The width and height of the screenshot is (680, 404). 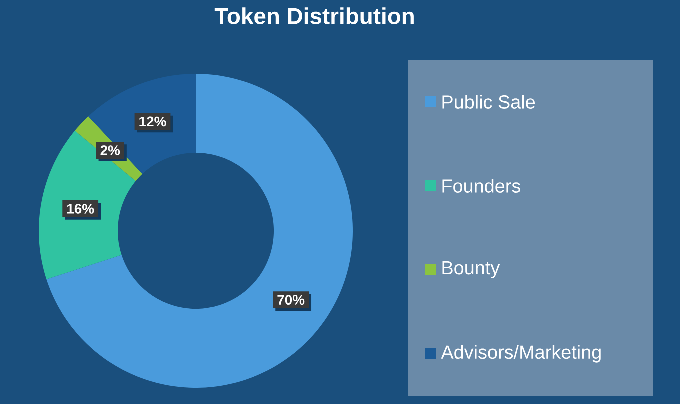 What do you see at coordinates (481, 186) in the screenshot?
I see `legend-label: Founders` at bounding box center [481, 186].